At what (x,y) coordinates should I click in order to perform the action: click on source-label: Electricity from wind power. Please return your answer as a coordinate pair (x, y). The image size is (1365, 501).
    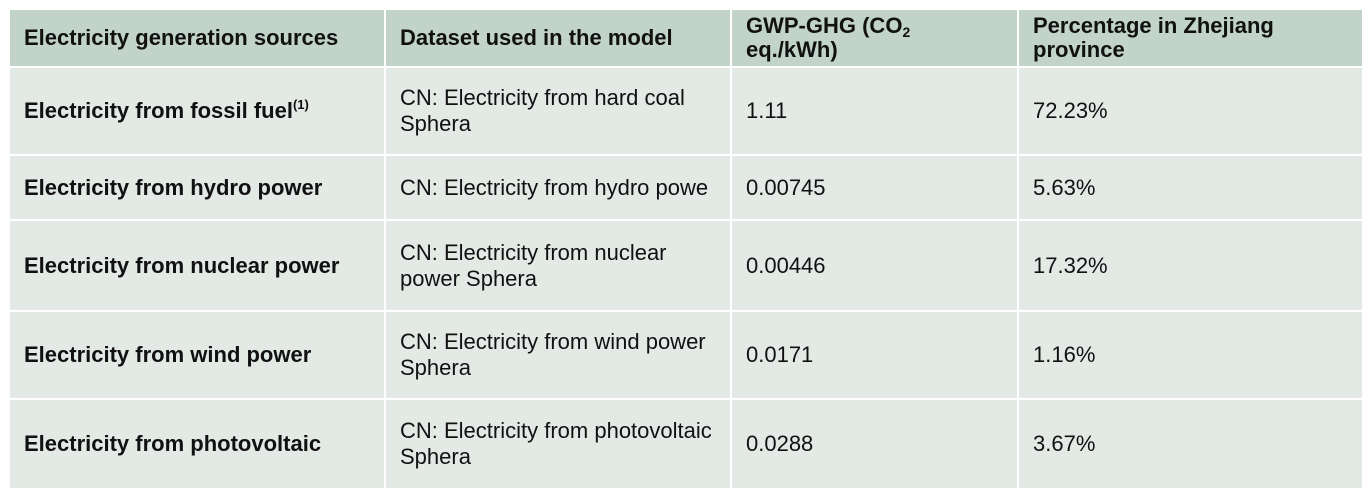
    Looking at the image, I should click on (168, 354).